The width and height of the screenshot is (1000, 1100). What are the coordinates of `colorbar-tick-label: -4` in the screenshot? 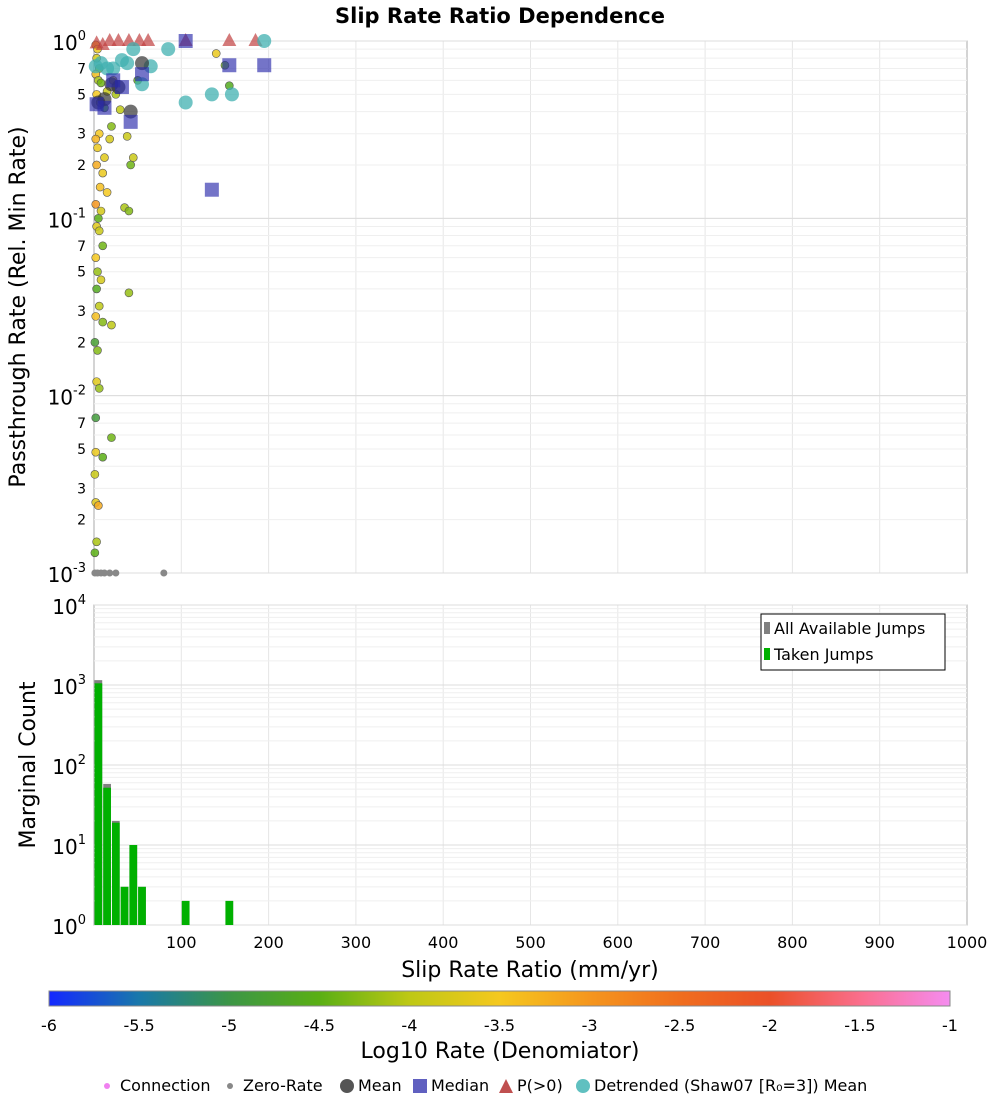 It's located at (409, 1025).